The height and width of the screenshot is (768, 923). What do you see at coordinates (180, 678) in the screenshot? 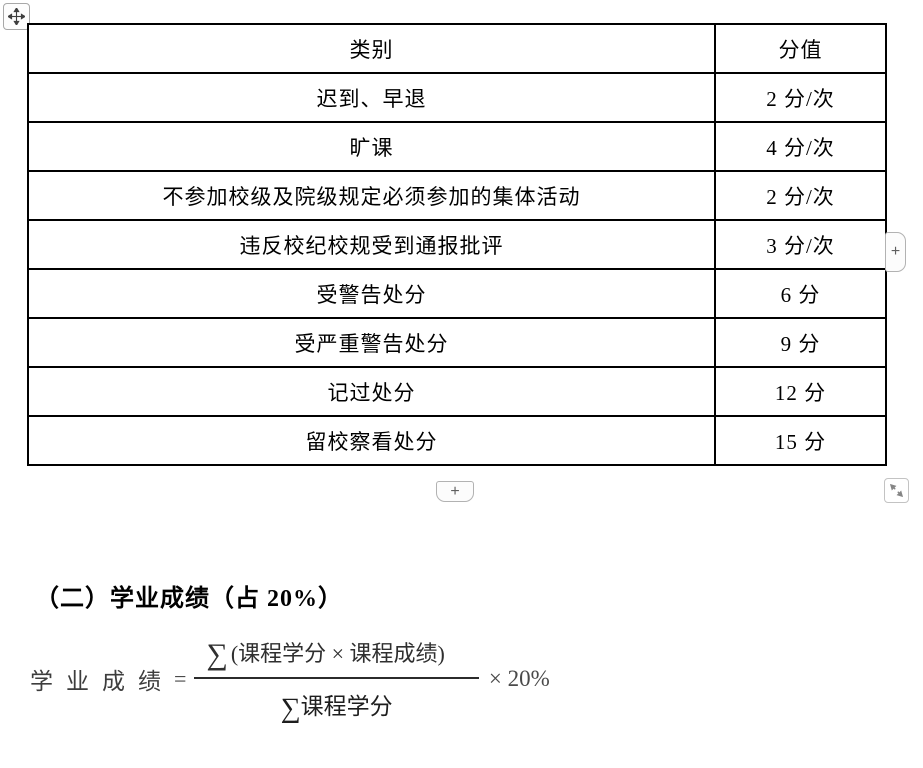
I see `equals-sign: =` at bounding box center [180, 678].